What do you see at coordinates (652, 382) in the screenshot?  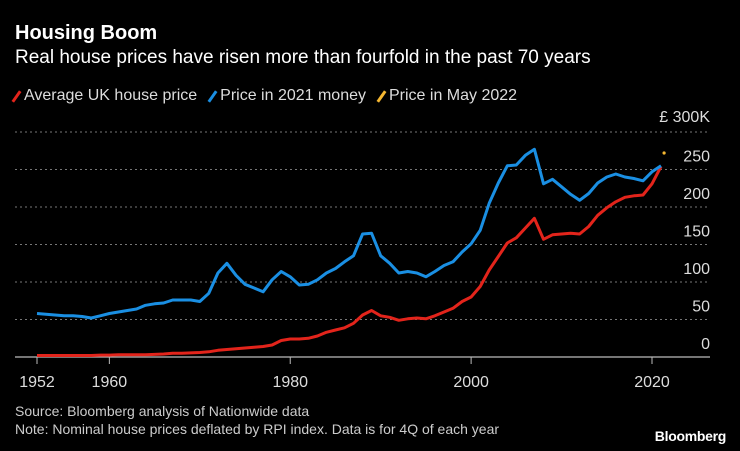 I see `x-tick-label: 2020` at bounding box center [652, 382].